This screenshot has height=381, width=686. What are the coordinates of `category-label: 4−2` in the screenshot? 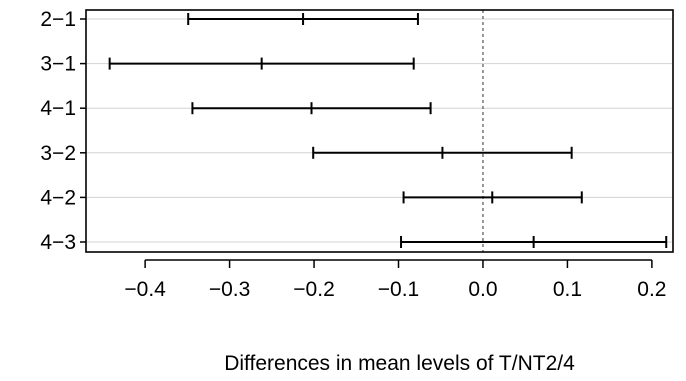 It's located at (58, 197).